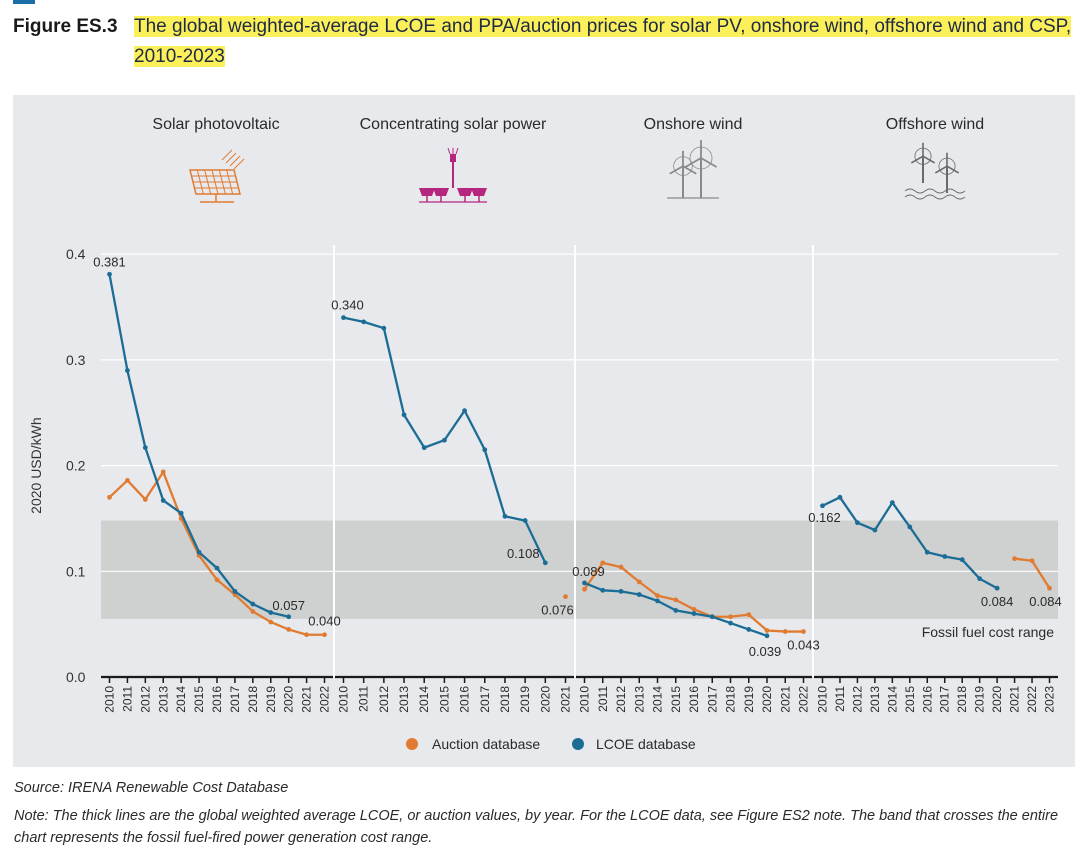 This screenshot has height=849, width=1080. What do you see at coordinates (76, 677) in the screenshot?
I see `y-tick-label: 0.0` at bounding box center [76, 677].